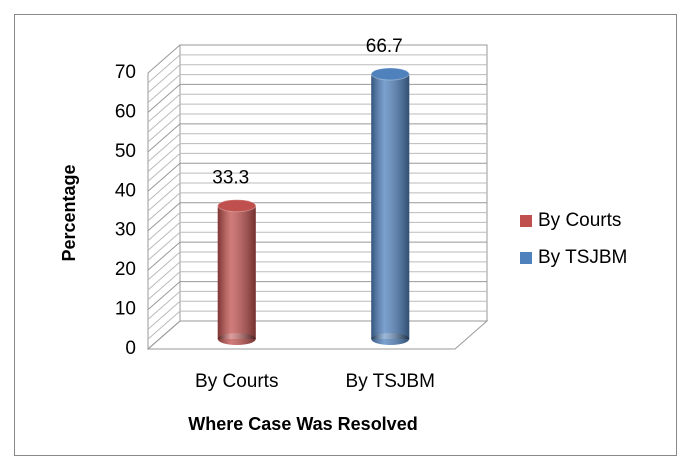 The height and width of the screenshot is (475, 691). I want to click on y-tick-label: 50, so click(125, 151).